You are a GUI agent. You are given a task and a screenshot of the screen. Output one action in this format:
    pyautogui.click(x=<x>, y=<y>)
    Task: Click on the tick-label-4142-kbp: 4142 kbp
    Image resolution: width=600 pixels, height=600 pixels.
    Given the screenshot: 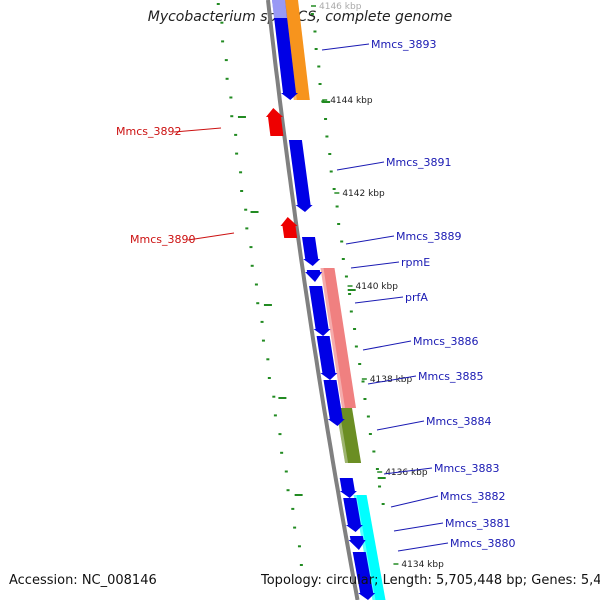 What is the action you would take?
    pyautogui.click(x=363, y=194)
    